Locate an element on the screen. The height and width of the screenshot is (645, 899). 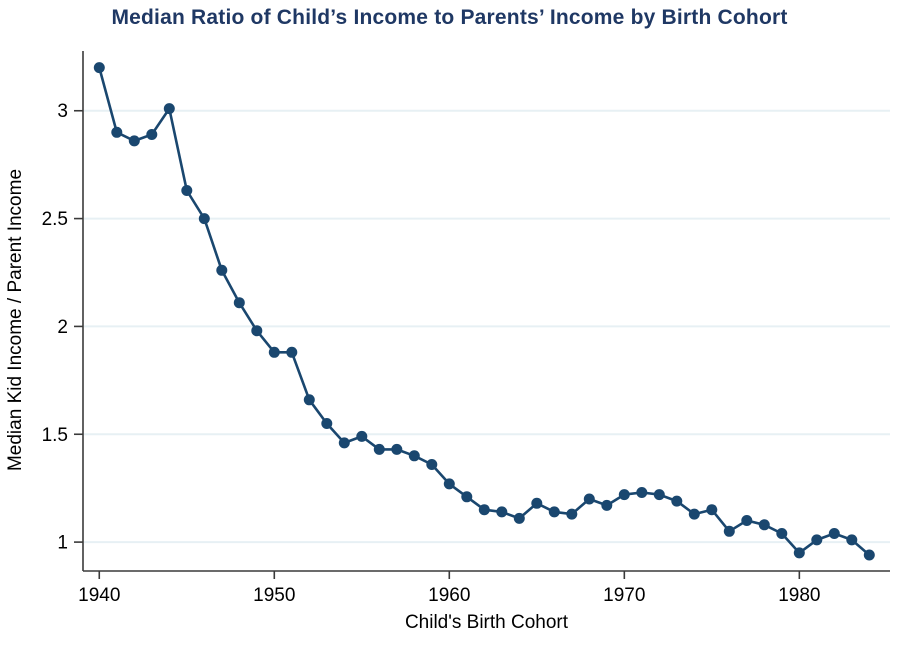
x-axis-title: Child's Birth Cohort is located at coordinates (486, 622).